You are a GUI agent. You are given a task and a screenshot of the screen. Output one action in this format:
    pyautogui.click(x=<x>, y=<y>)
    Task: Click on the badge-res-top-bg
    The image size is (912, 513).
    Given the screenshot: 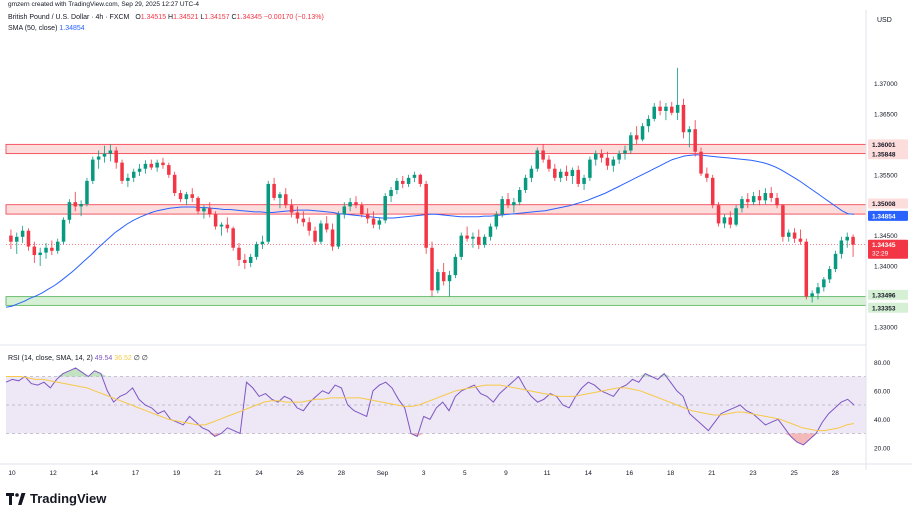 What is the action you would take?
    pyautogui.click(x=888, y=144)
    